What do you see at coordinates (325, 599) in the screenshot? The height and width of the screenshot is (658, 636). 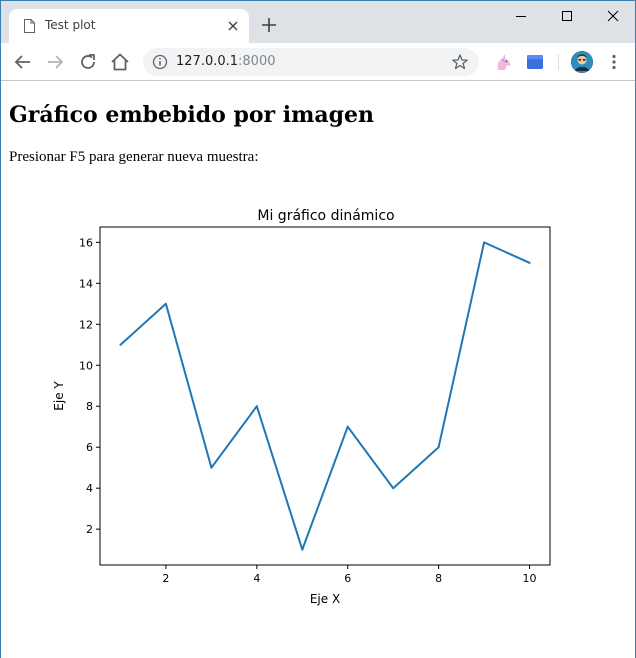 I see `x-axis-label: Eje X` at bounding box center [325, 599].